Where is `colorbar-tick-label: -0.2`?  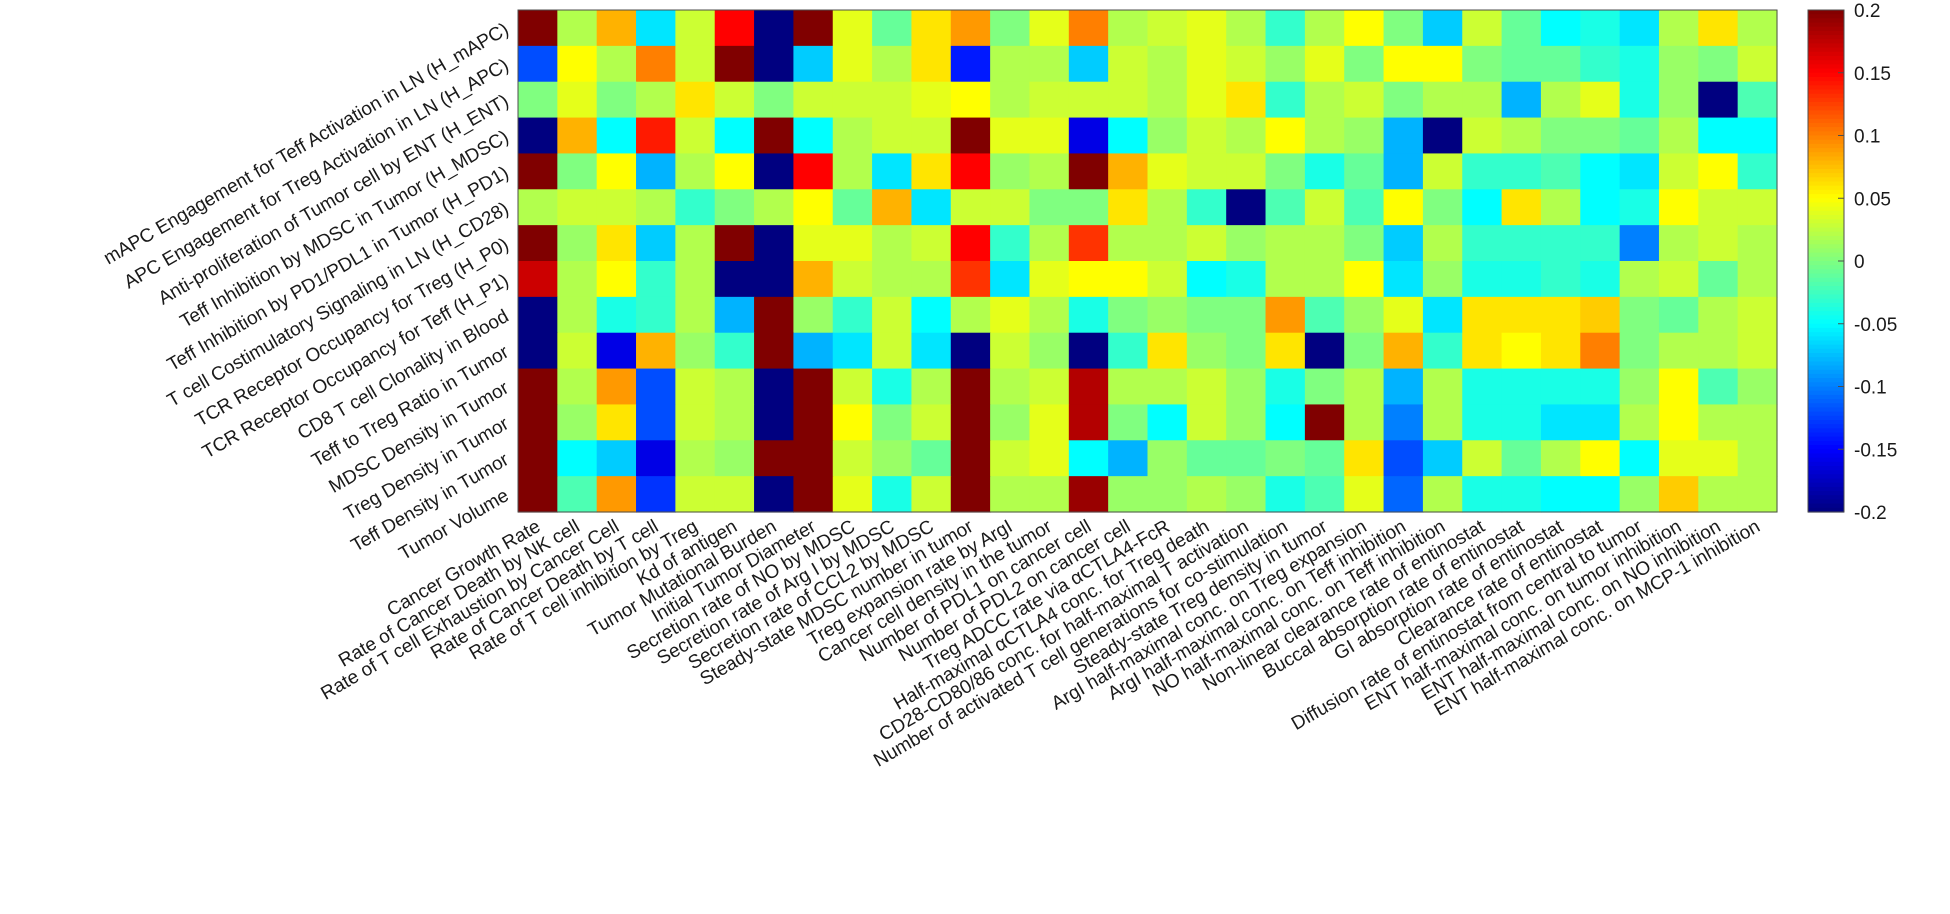
colorbar-tick-label: -0.2 is located at coordinates (1870, 513).